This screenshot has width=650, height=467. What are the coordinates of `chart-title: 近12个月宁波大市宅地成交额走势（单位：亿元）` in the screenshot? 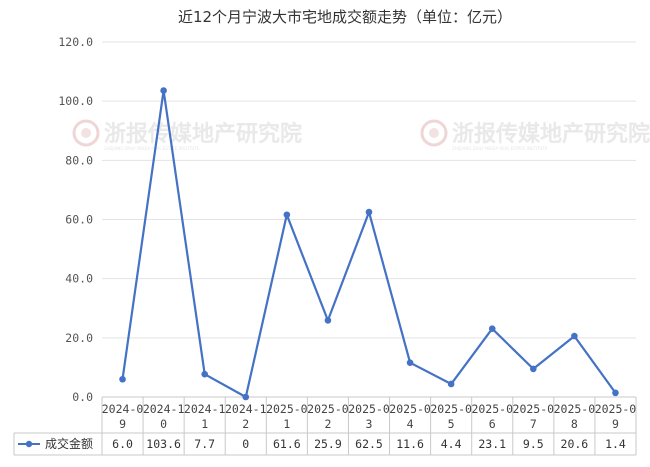 It's located at (345, 17).